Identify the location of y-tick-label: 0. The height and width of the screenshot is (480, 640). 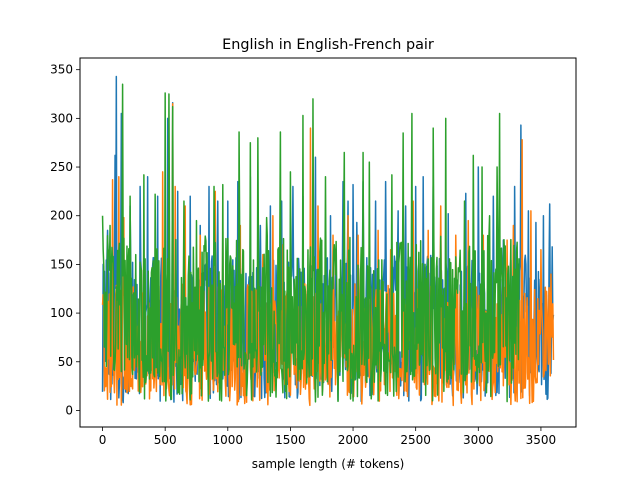
(69, 410).